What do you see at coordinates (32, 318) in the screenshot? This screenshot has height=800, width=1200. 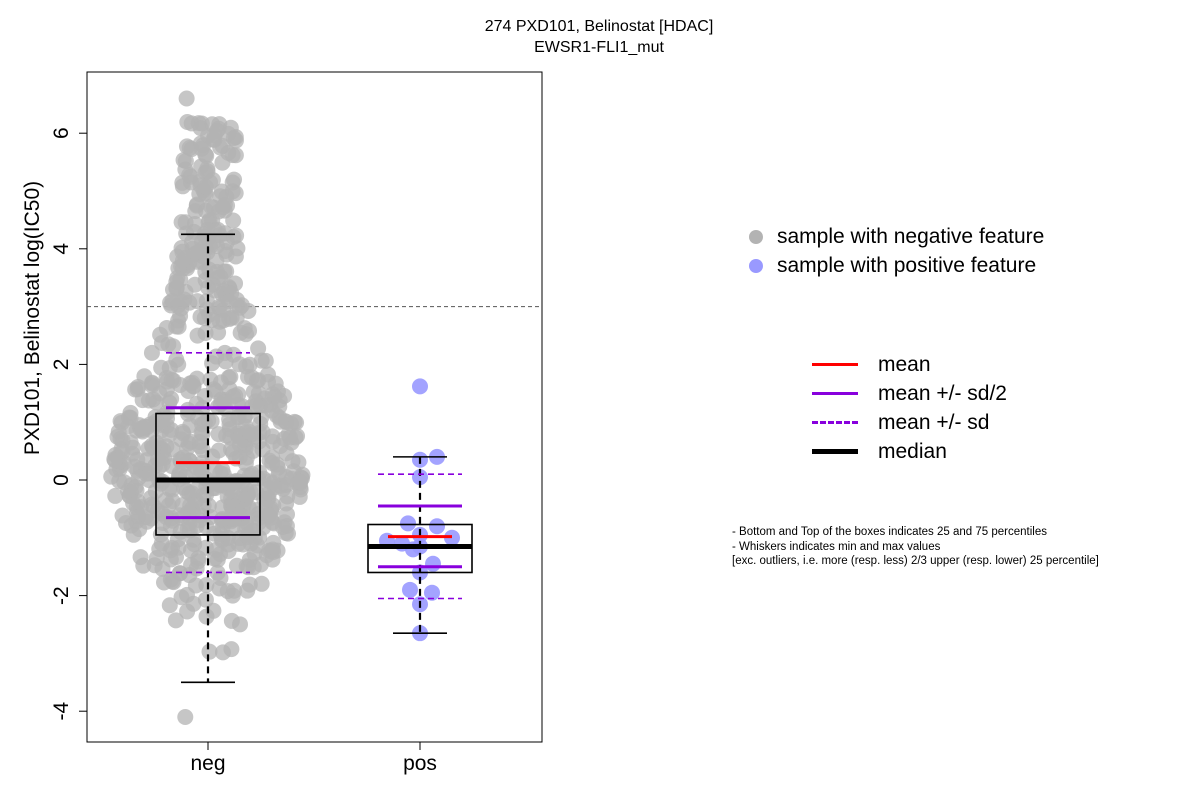 I see `y-axis-label: PXD101, Belinostat log(IC50)` at bounding box center [32, 318].